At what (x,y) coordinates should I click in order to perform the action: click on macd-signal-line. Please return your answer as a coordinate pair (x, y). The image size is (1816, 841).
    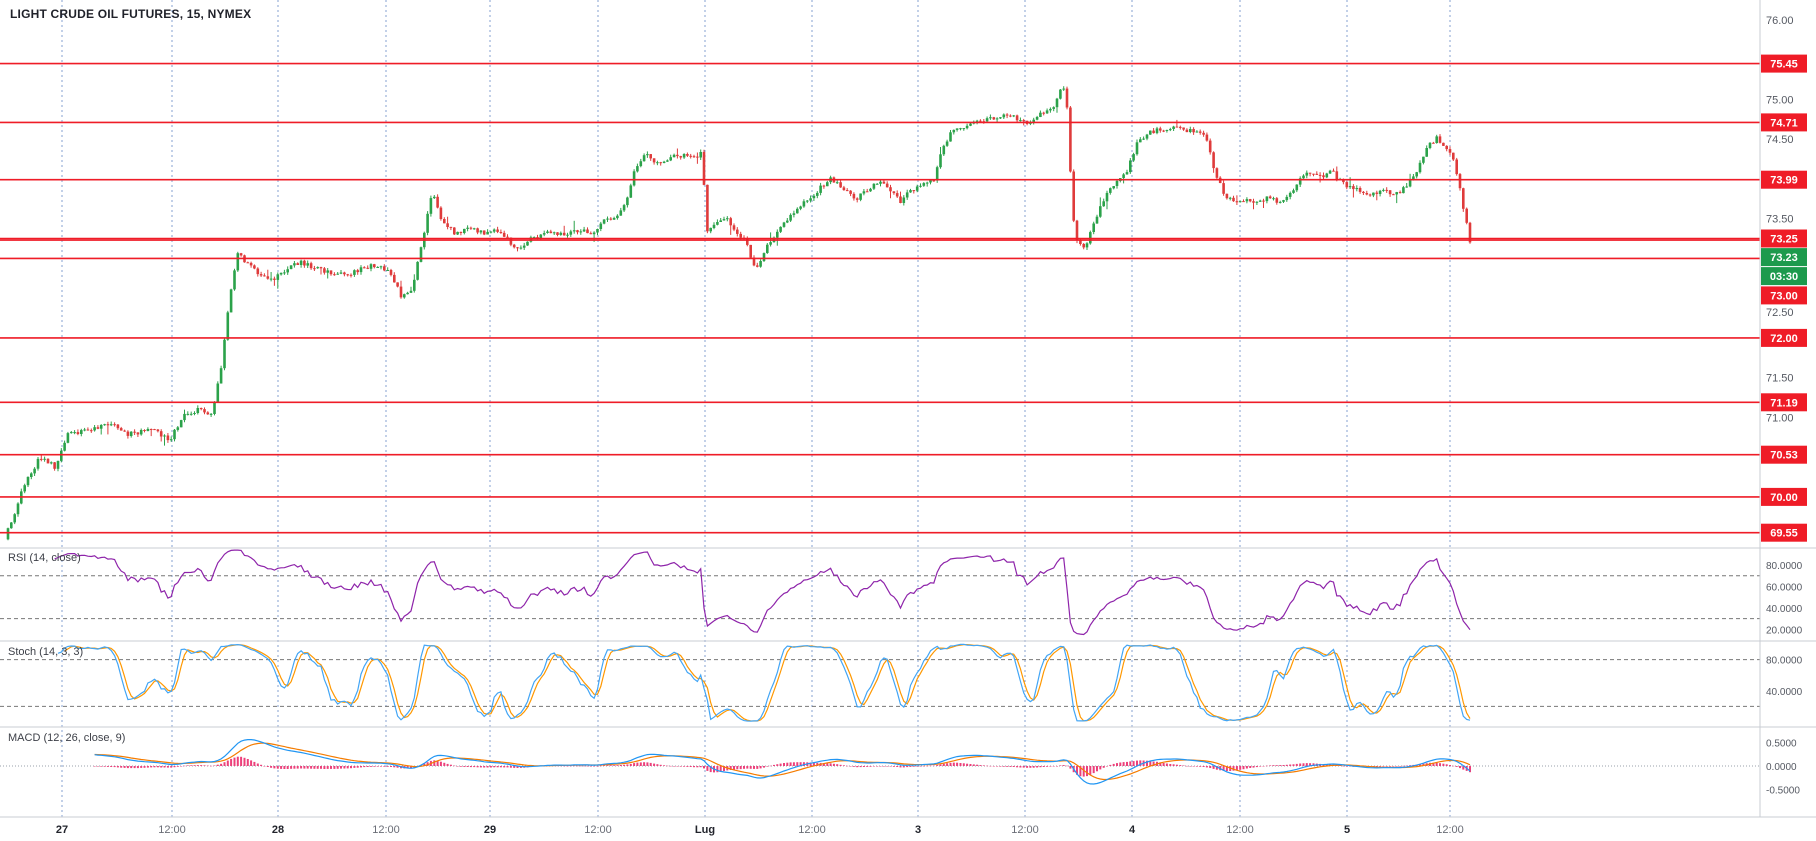
    Looking at the image, I should click on (782, 761).